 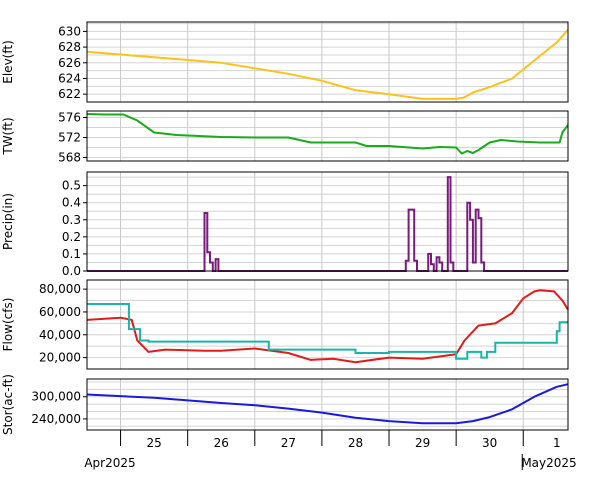 What do you see at coordinates (69, 138) in the screenshot?
I see `tw-y-tick-label: 572` at bounding box center [69, 138].